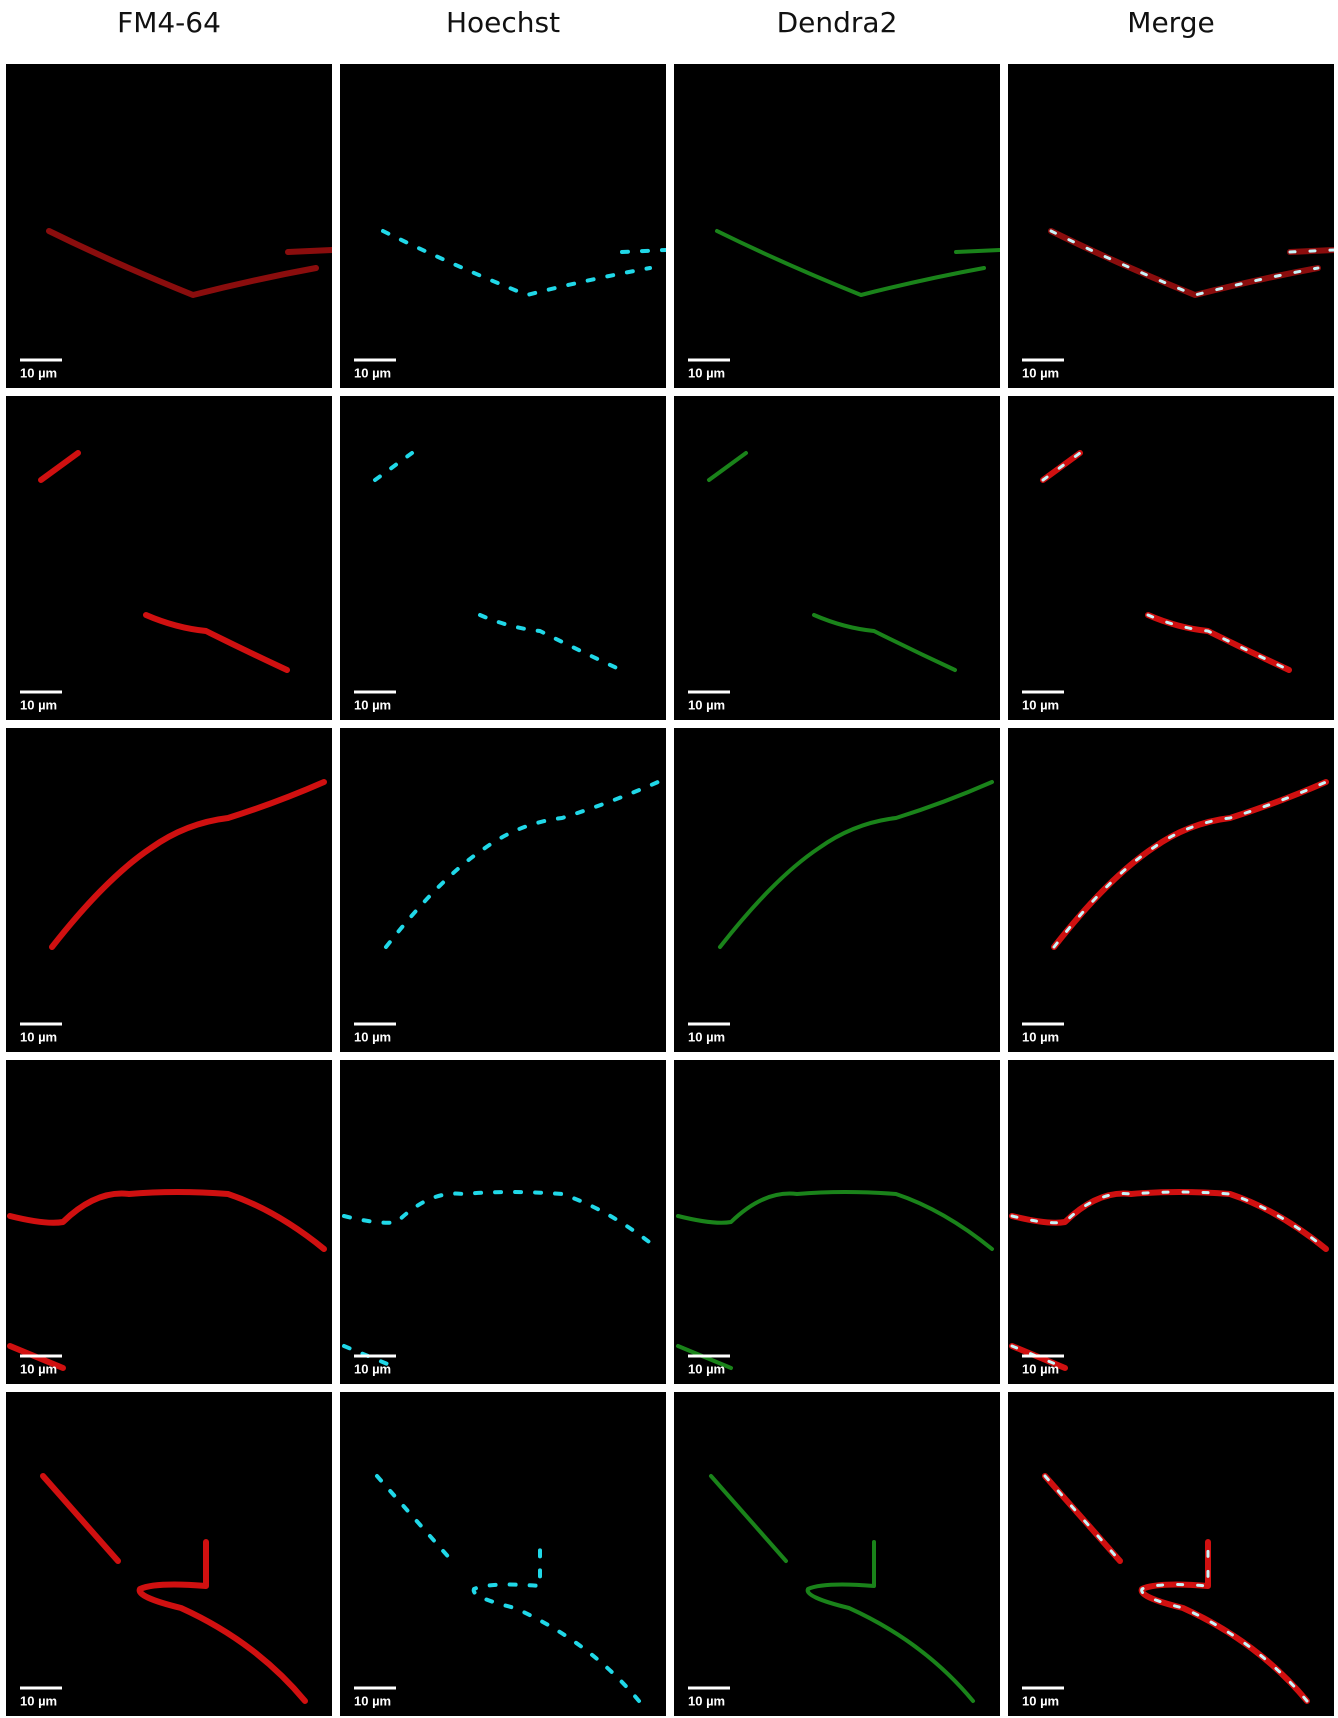 Image resolution: width=1338 pixels, height=1718 pixels. I want to click on column-title: Hoechst, so click(503, 22).